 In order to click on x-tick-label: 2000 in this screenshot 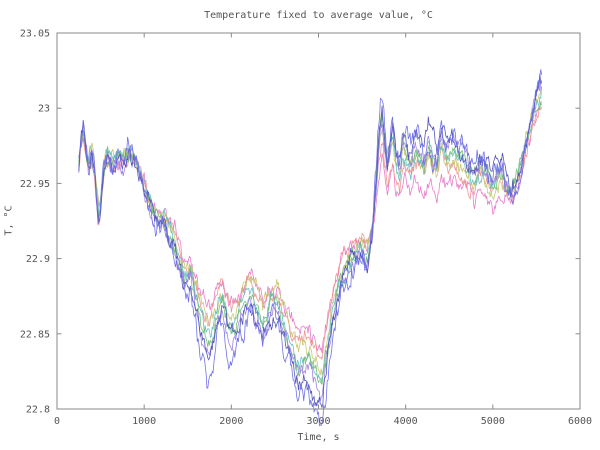, I will do `click(231, 421)`.